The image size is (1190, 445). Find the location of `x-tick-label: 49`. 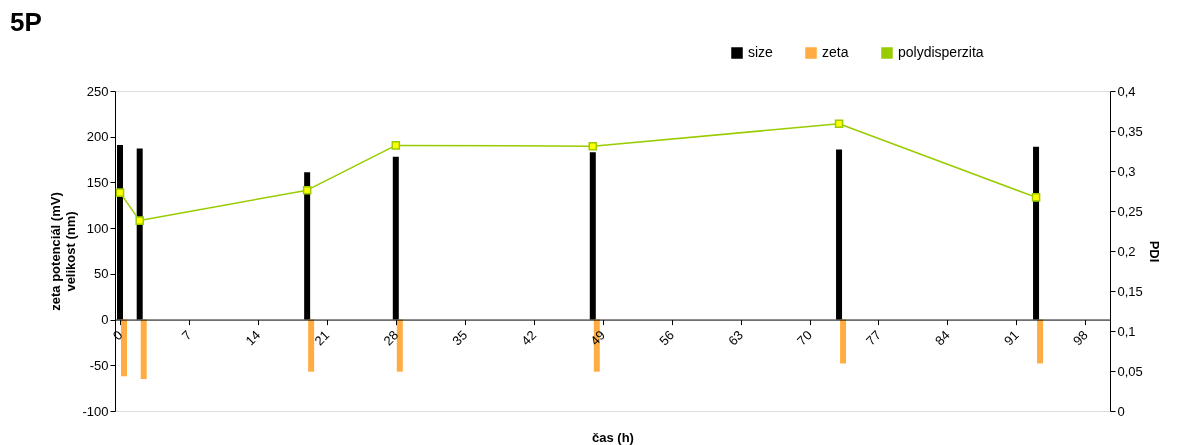

x-tick-label: 49 is located at coordinates (598, 338).